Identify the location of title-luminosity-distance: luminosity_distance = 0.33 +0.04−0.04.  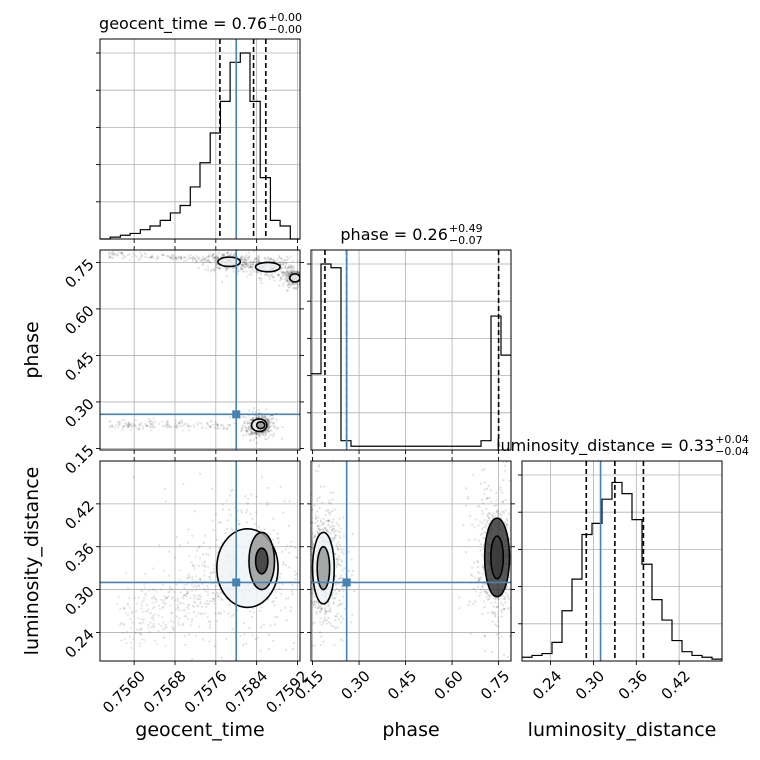
(622, 445).